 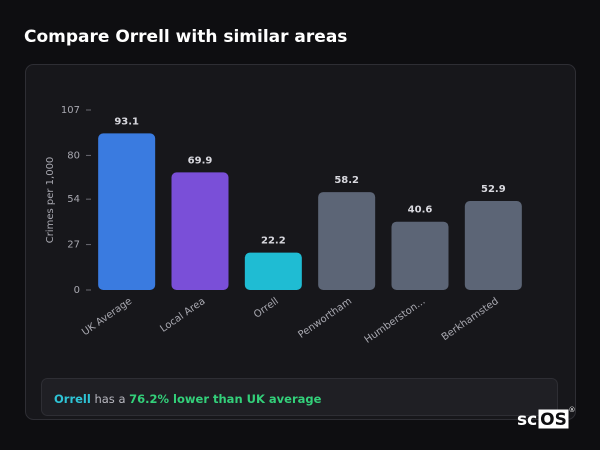 I want to click on y-tick-label: 27, so click(x=73, y=245).